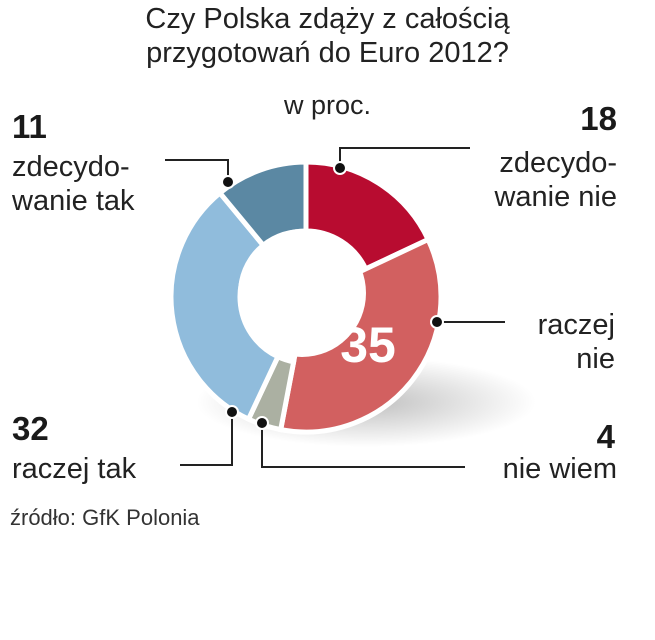  I want to click on category-label-raczej-nie: raczej nie, so click(576, 342).